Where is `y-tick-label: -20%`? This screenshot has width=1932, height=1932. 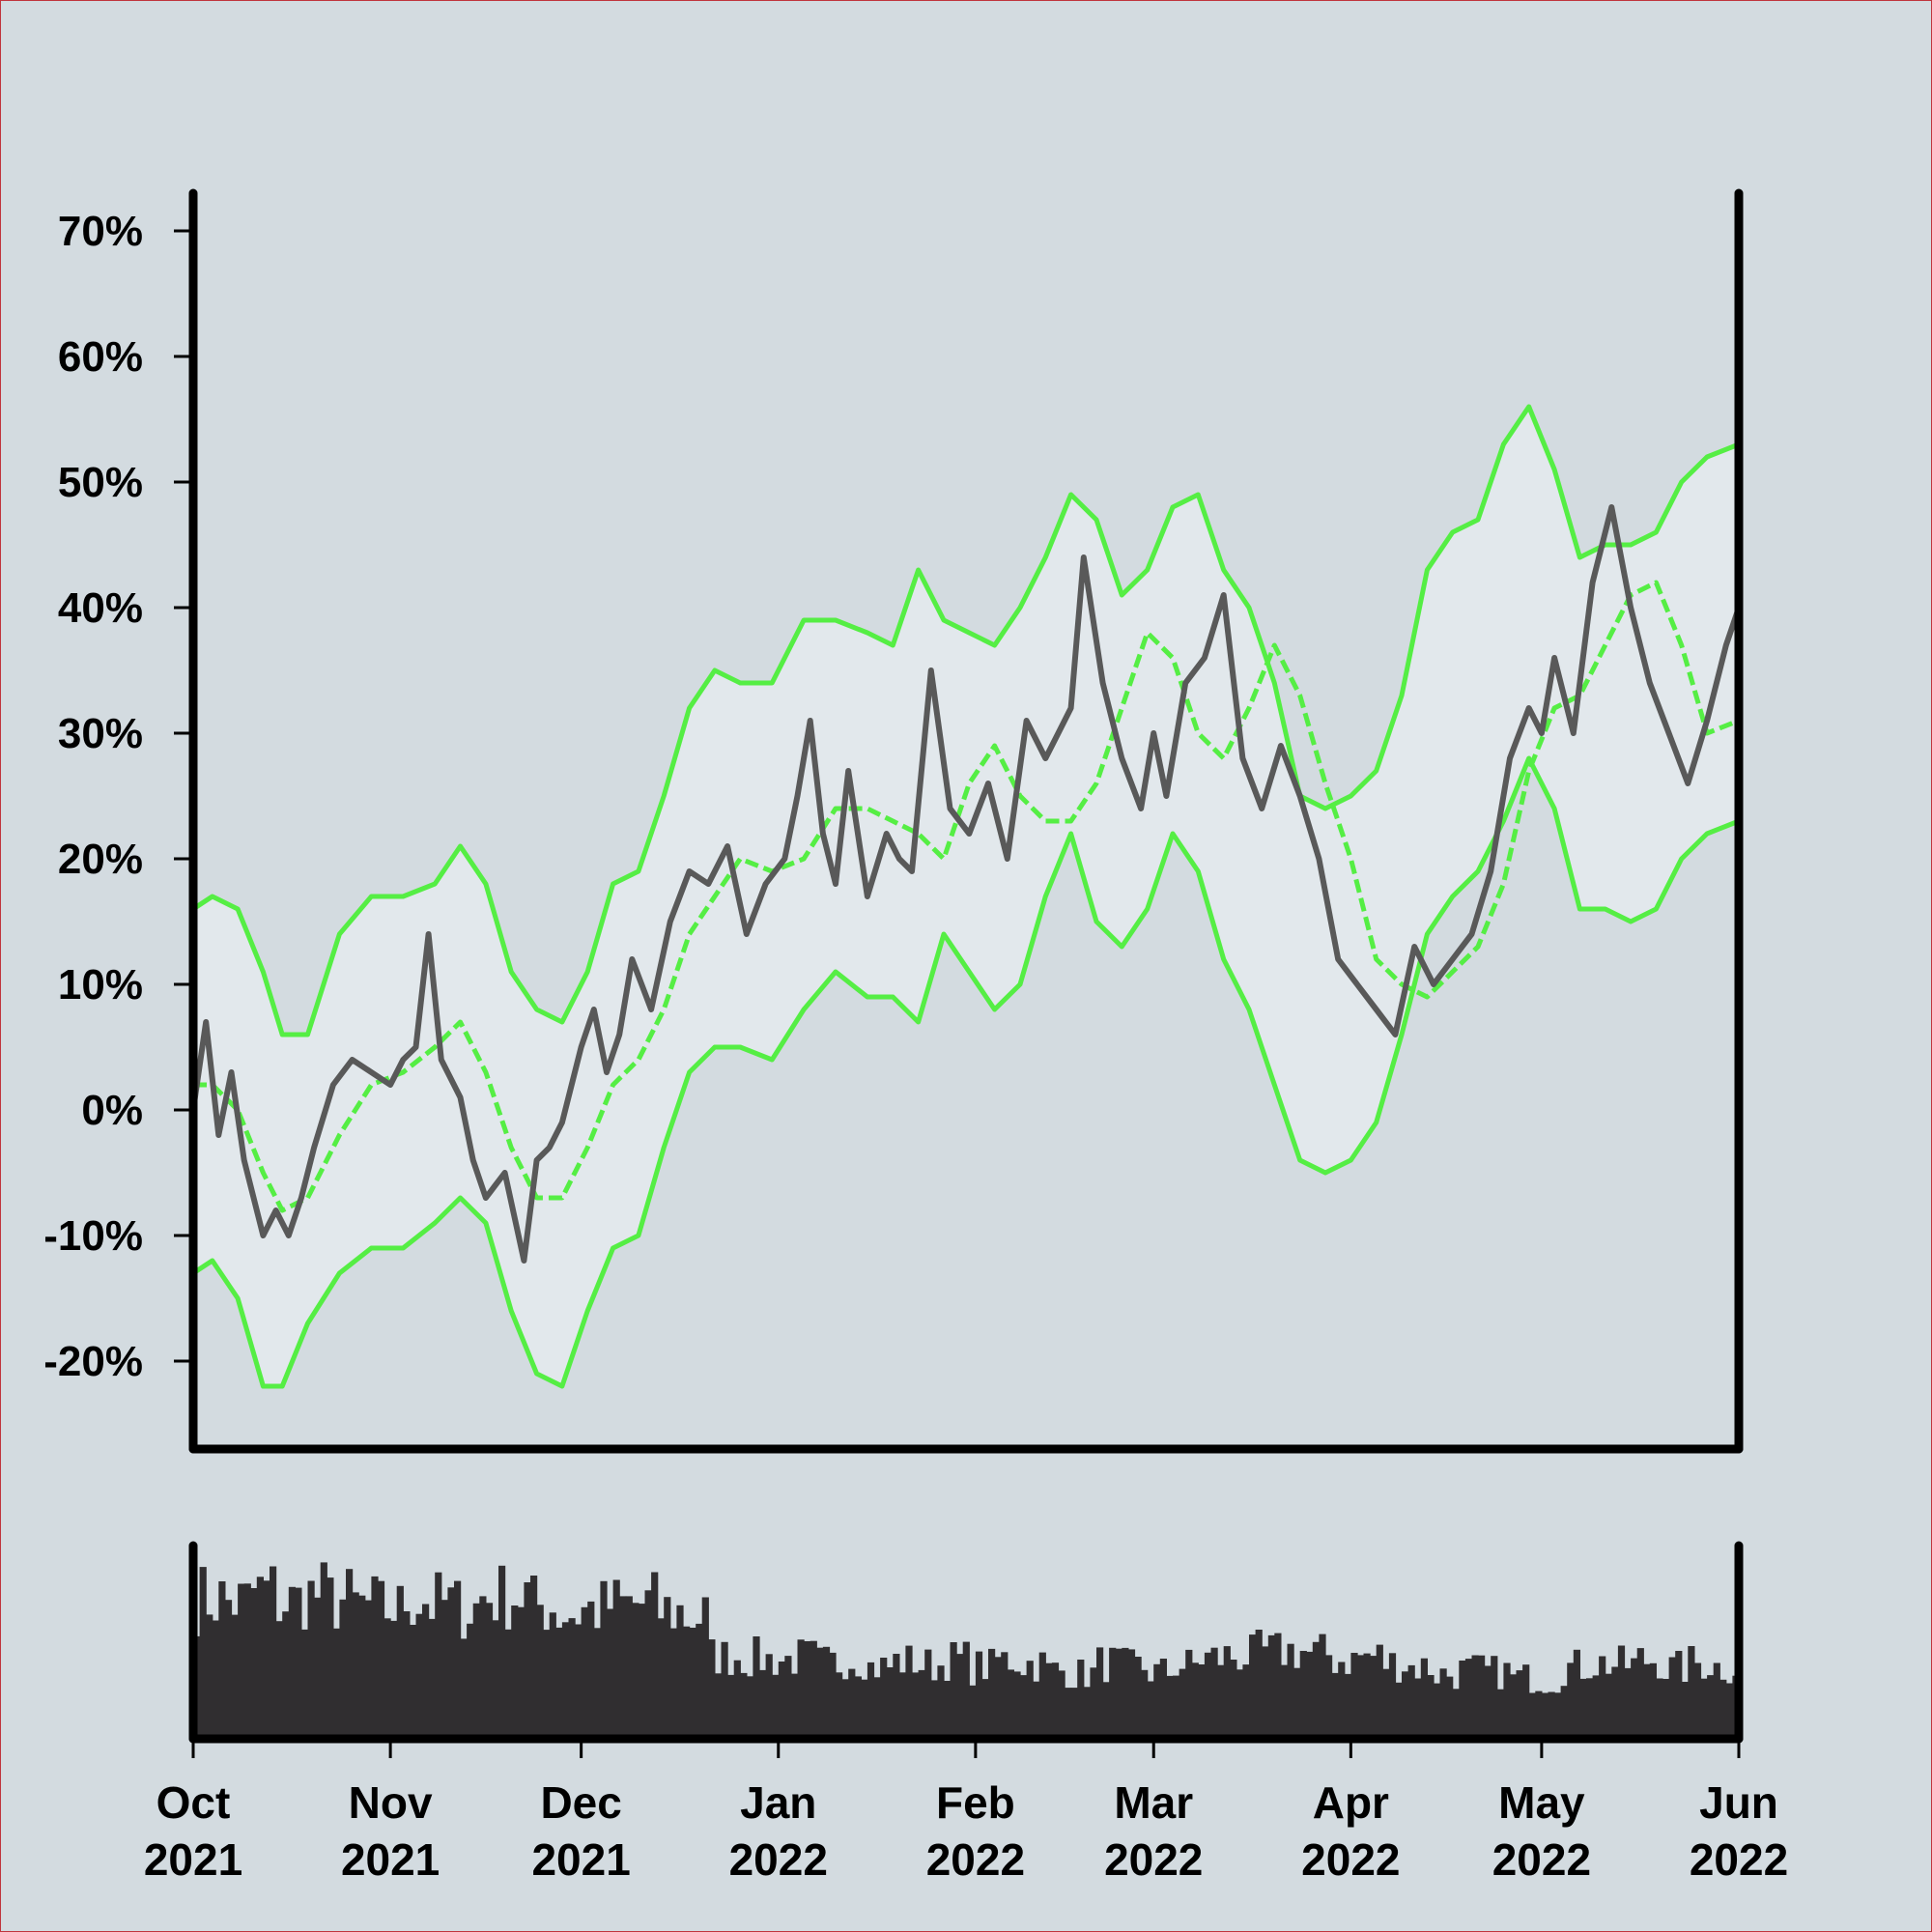 y-tick-label: -20% is located at coordinates (93, 1361).